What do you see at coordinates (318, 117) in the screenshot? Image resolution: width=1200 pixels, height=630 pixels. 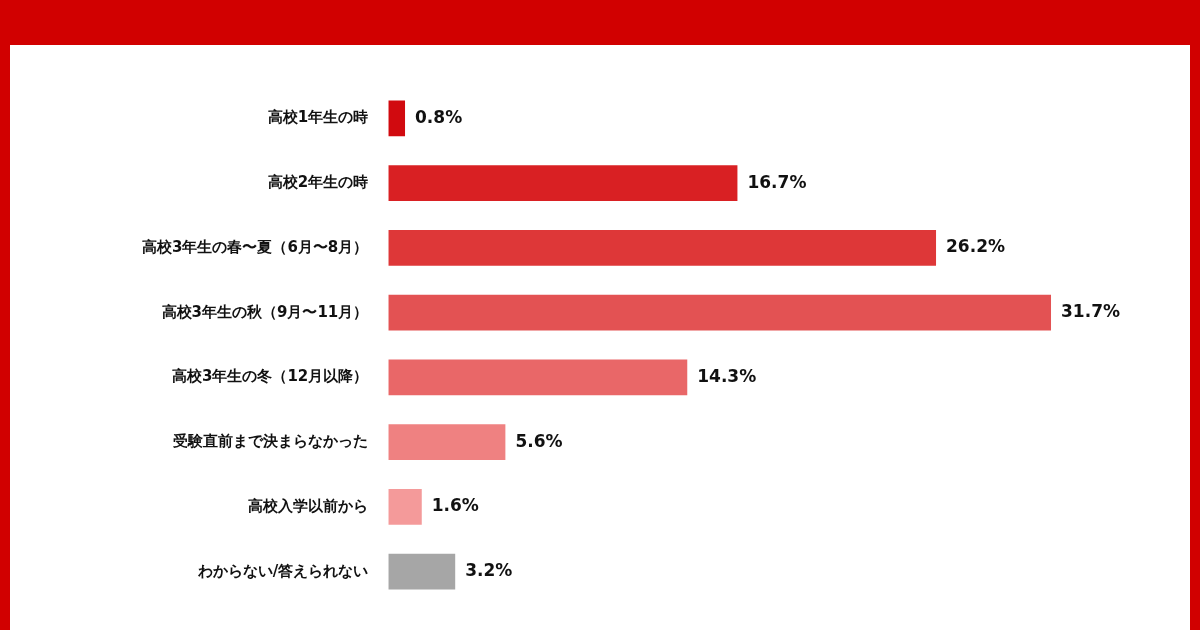 I see `y-tick-label: 高校1年生の時` at bounding box center [318, 117].